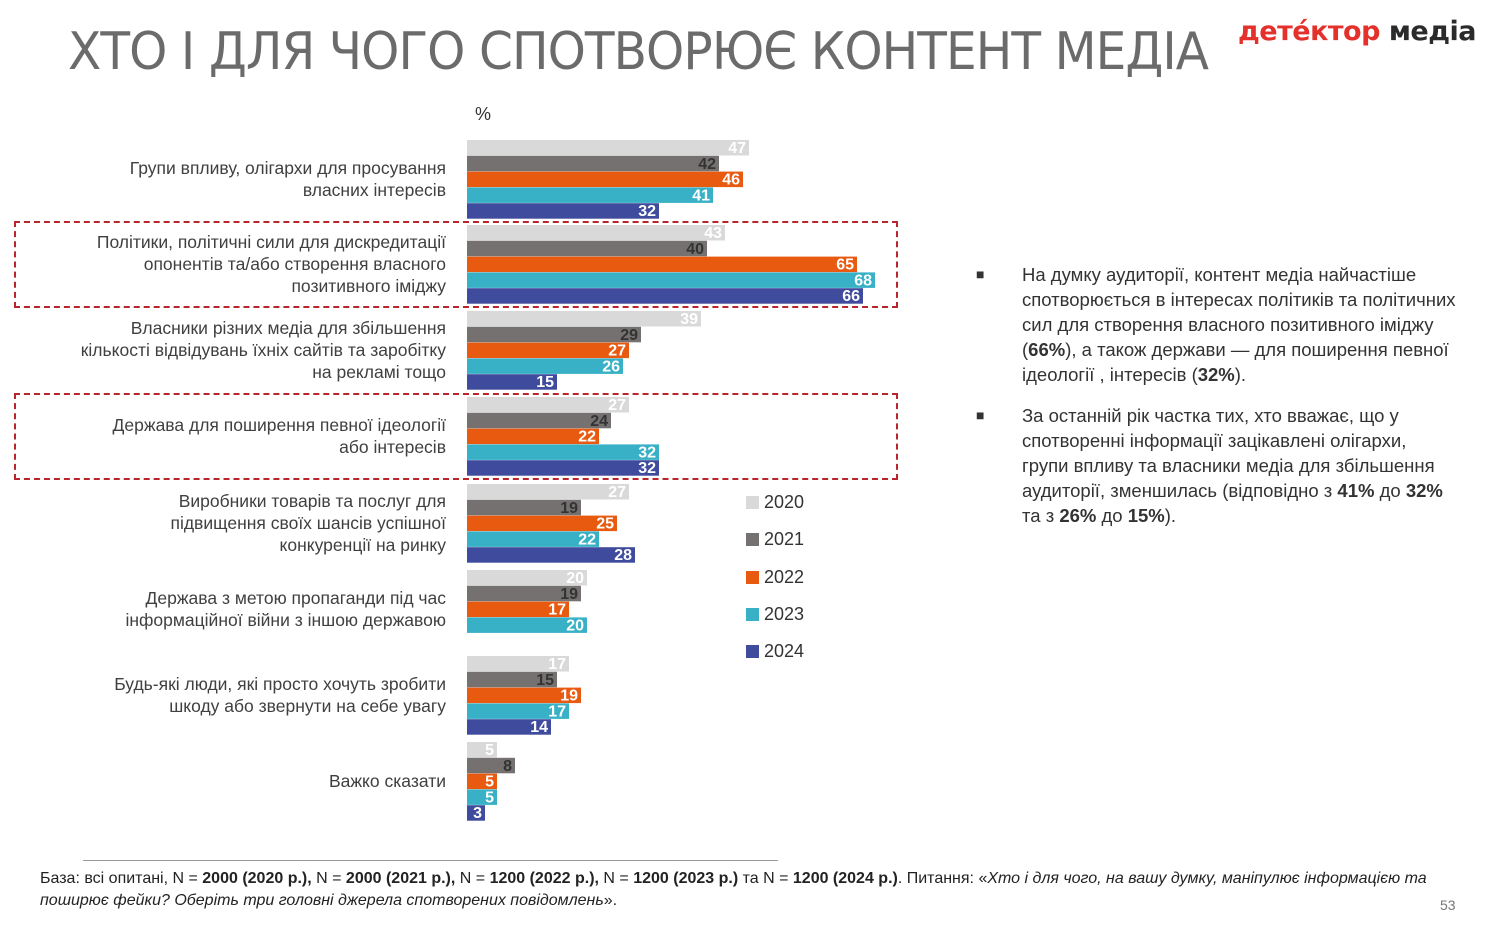 Image resolution: width=1500 pixels, height=938 pixels. What do you see at coordinates (1448, 905) in the screenshot?
I see `page-number: 53` at bounding box center [1448, 905].